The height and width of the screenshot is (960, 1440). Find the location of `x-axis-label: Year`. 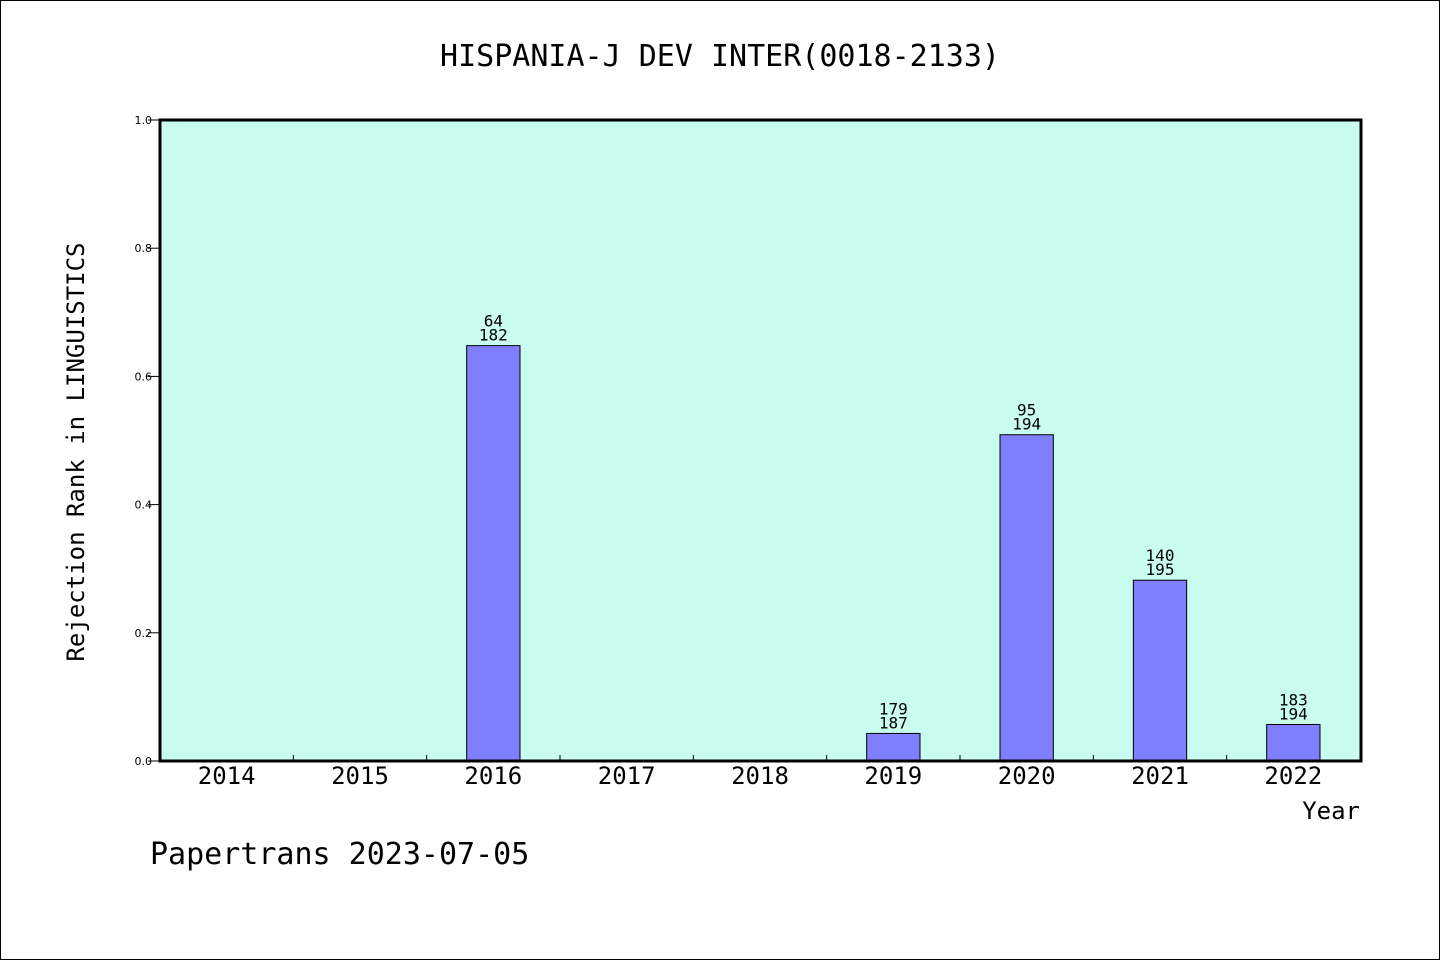

x-axis-label: Year is located at coordinates (1331, 811).